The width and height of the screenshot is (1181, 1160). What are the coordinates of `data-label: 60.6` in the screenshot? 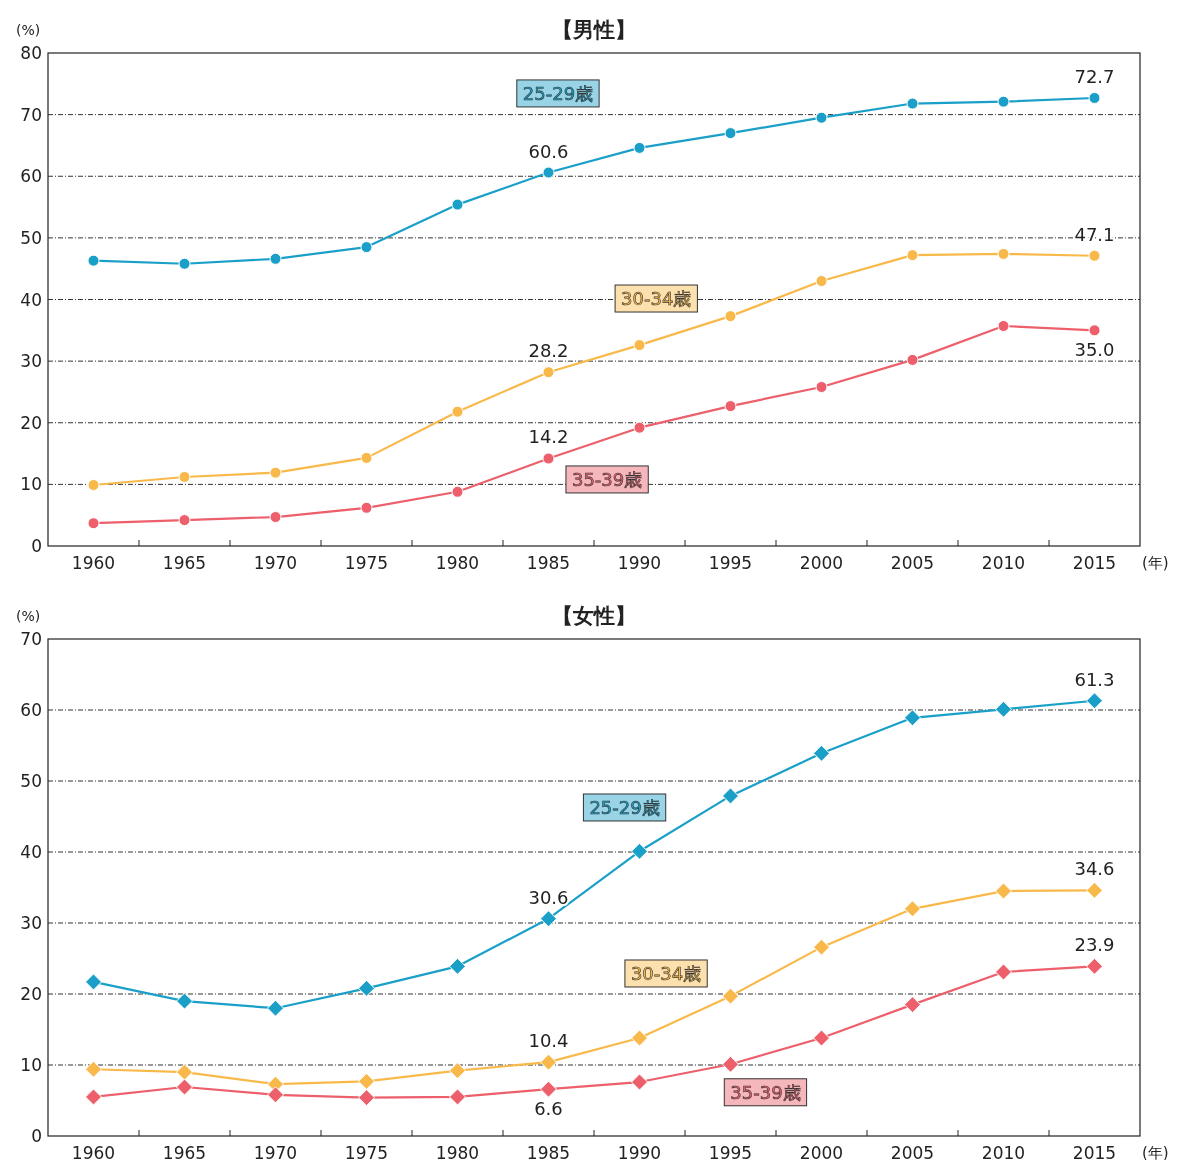 It's located at (548, 151).